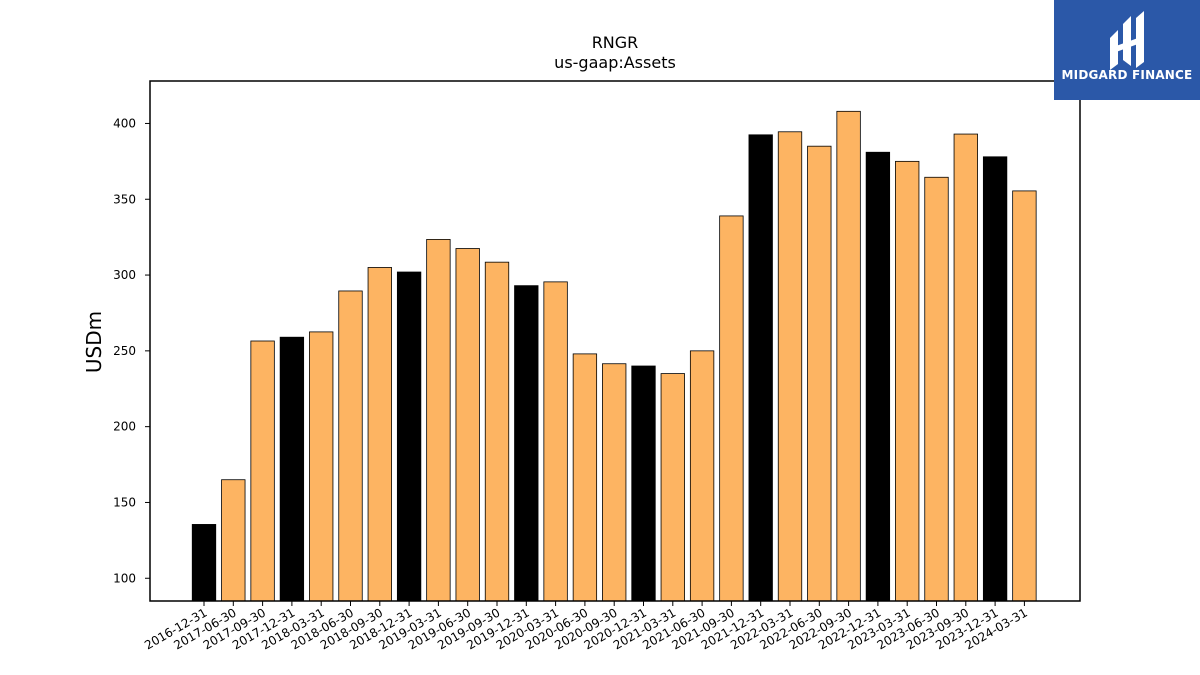 The height and width of the screenshot is (675, 1200). I want to click on y-tick-label: 200, so click(124, 427).